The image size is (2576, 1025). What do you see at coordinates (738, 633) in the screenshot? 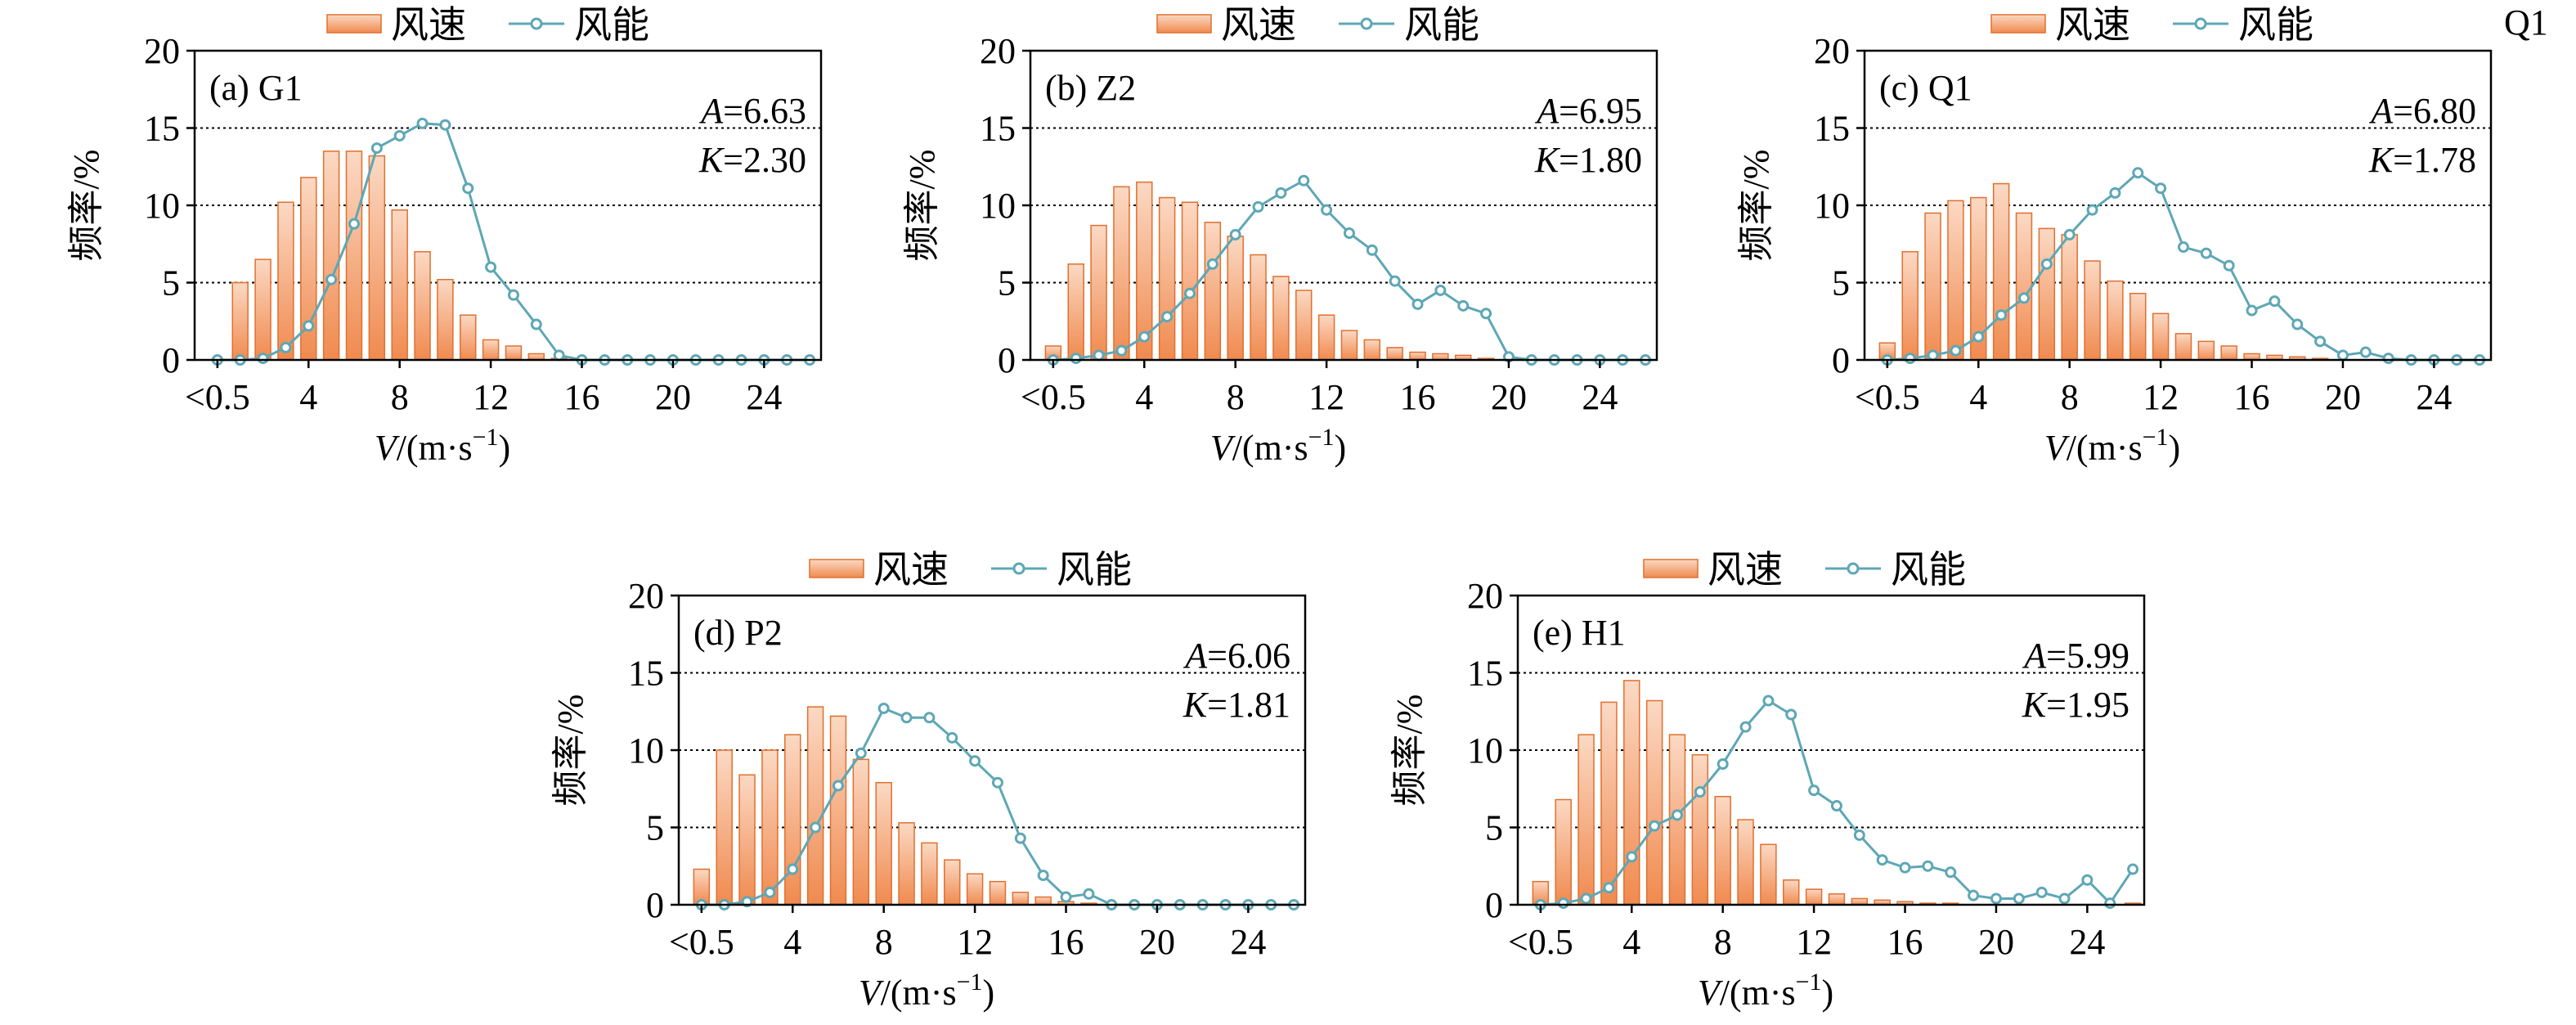
I see `panel-label: (d) P2` at bounding box center [738, 633].